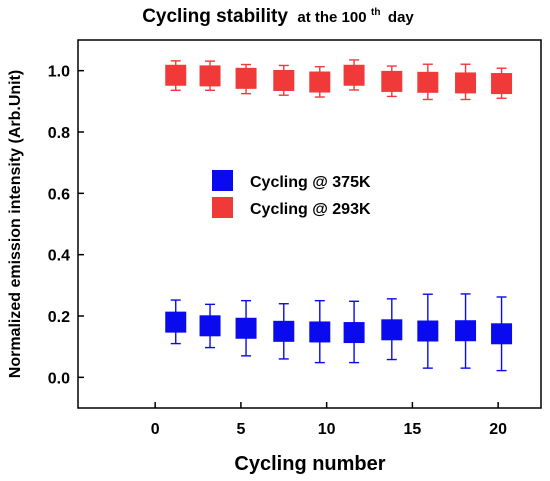 The width and height of the screenshot is (550, 481). What do you see at coordinates (59, 317) in the screenshot?
I see `y-tick-label: 0.2` at bounding box center [59, 317].